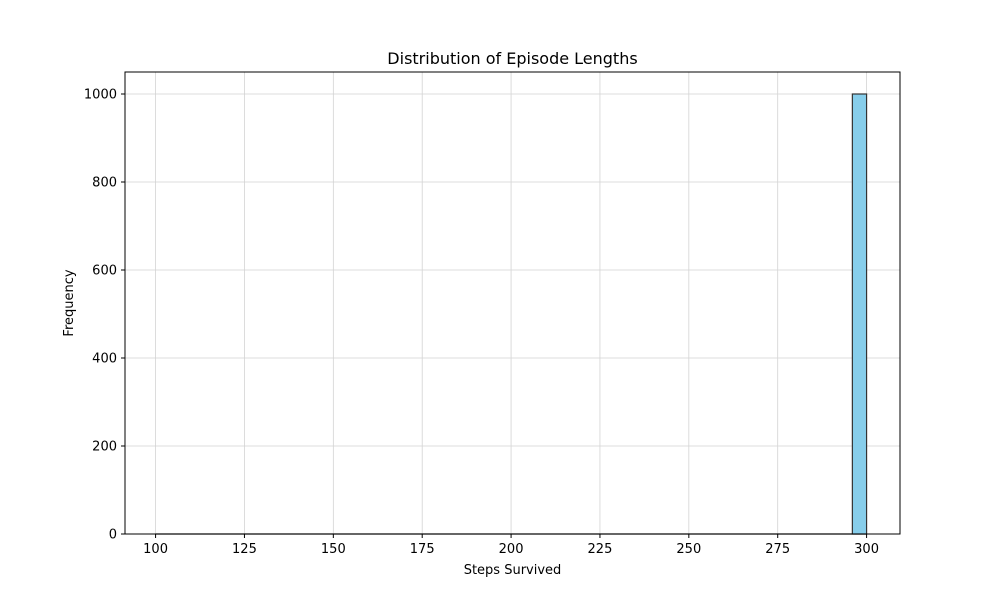 The image size is (1000, 600). What do you see at coordinates (511, 549) in the screenshot?
I see `x-tick-label: 200` at bounding box center [511, 549].